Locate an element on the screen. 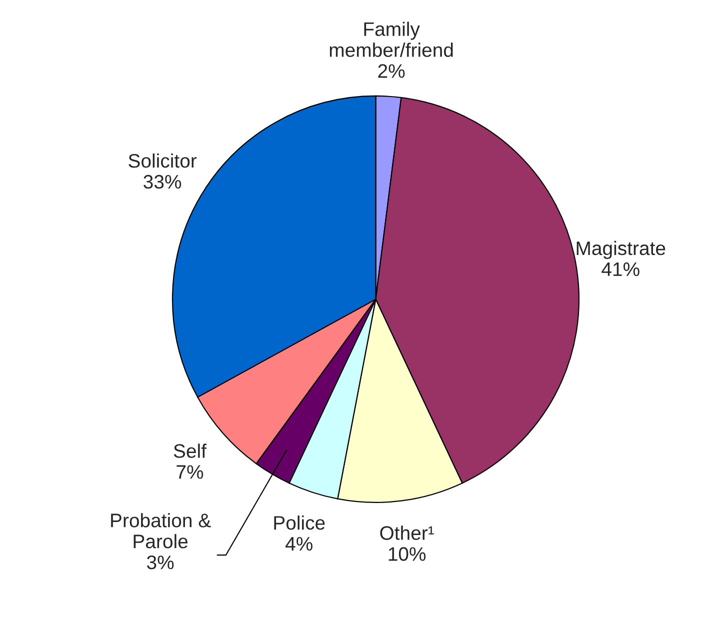 This screenshot has width=706, height=621. slice-label: Other¹ is located at coordinates (407, 533).